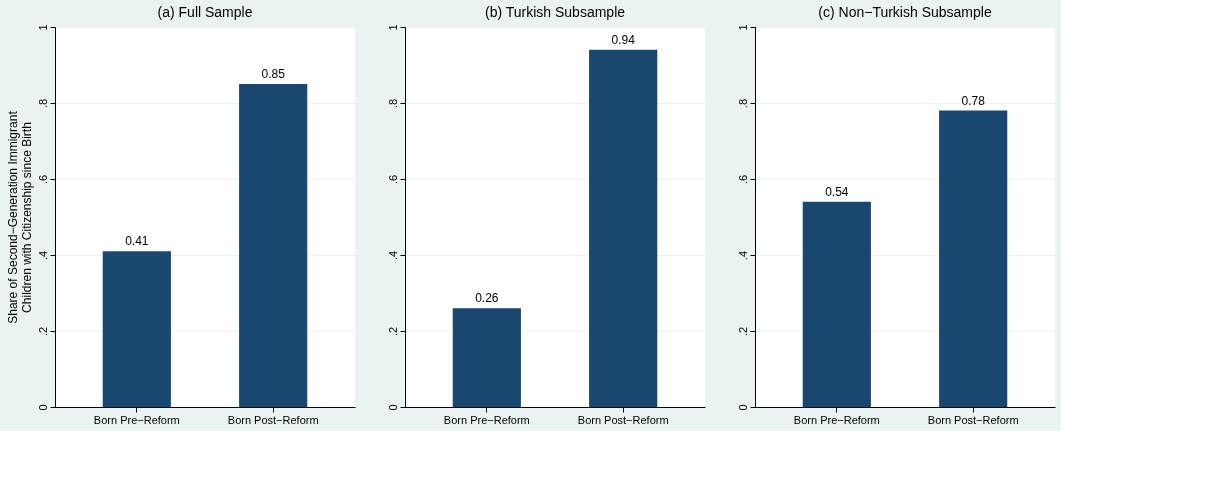 The height and width of the screenshot is (483, 1213). What do you see at coordinates (837, 191) in the screenshot?
I see `data-label: 0.54` at bounding box center [837, 191].